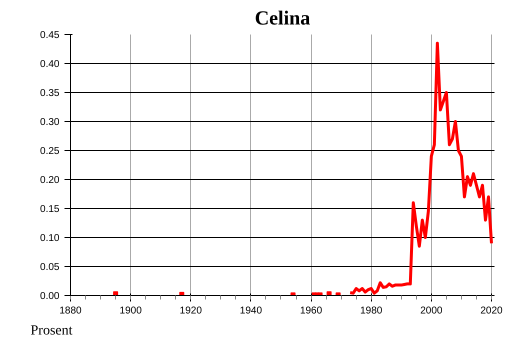  I want to click on x-tick-label: 2020, so click(492, 311).